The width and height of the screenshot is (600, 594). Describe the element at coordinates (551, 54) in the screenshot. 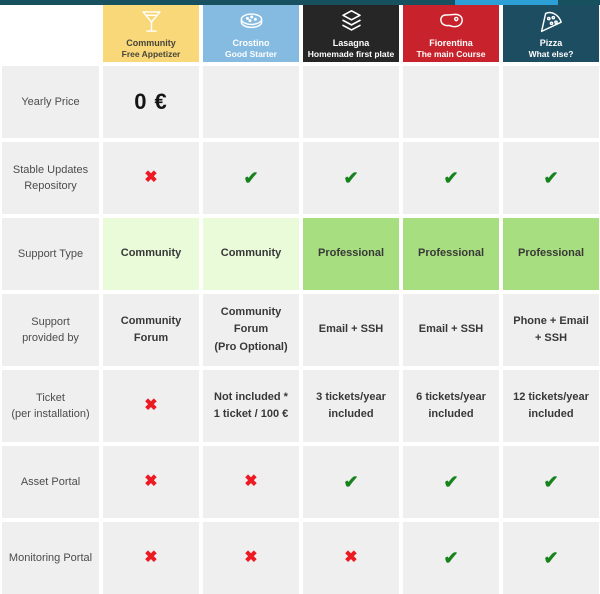

I see `plan-subtitle: What else?` at that location.